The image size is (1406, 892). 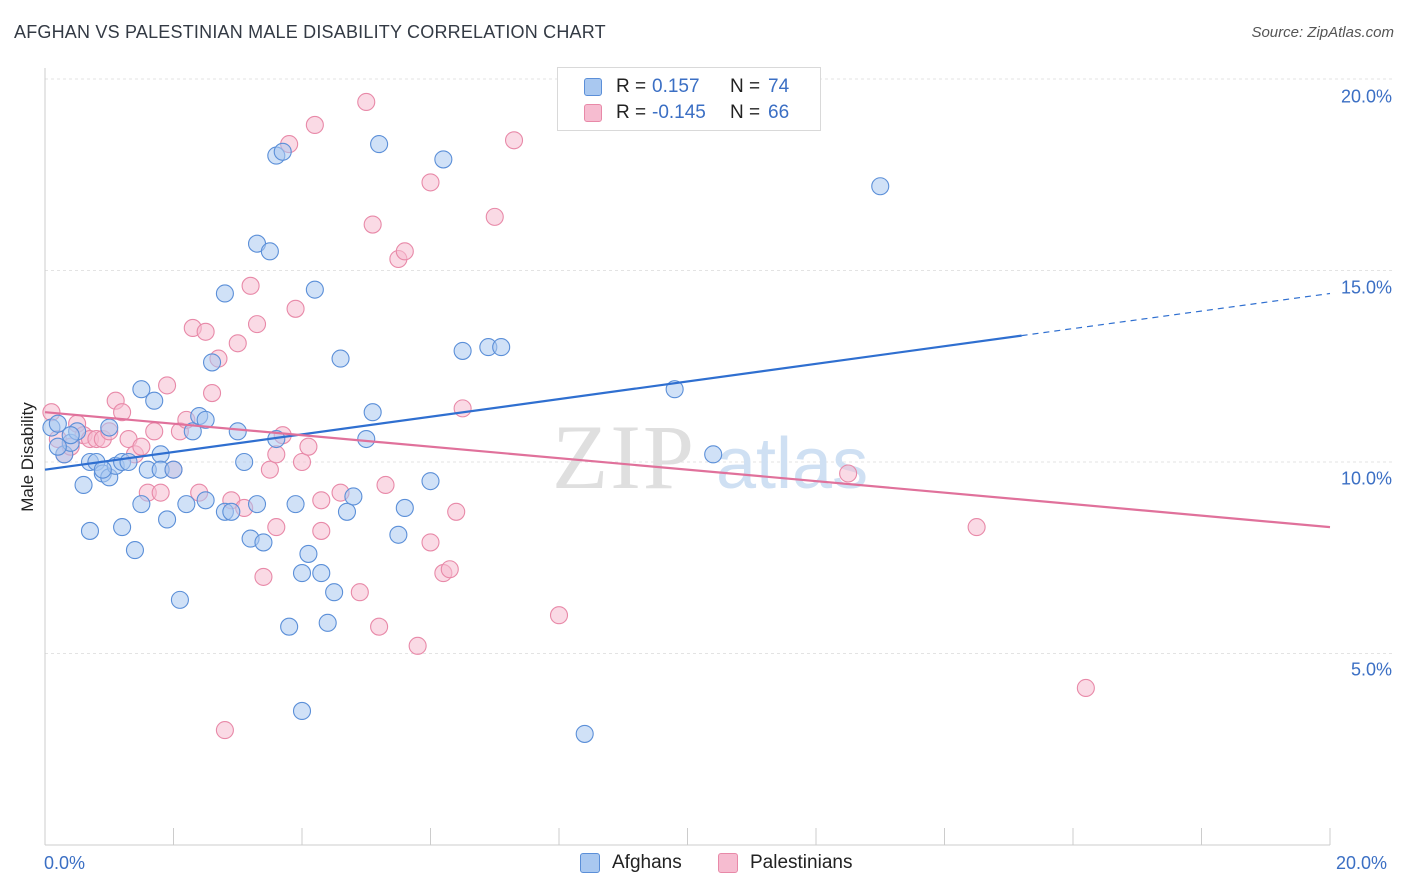 I want to click on legend-item-palestinians: Palestinians, so click(x=785, y=863).